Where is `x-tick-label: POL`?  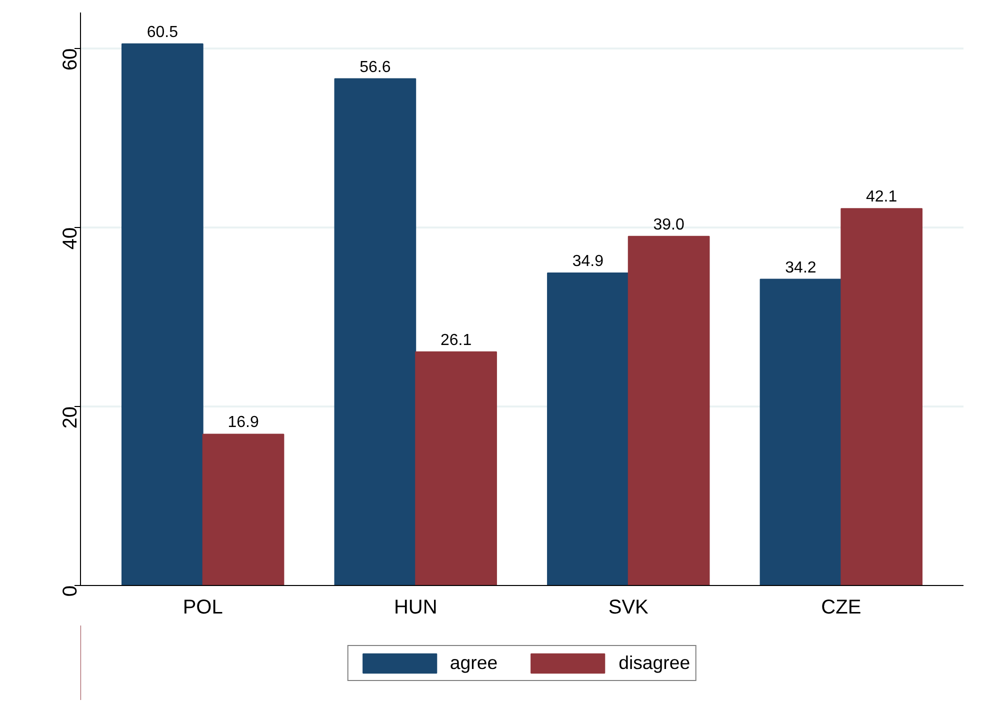 x-tick-label: POL is located at coordinates (202, 607).